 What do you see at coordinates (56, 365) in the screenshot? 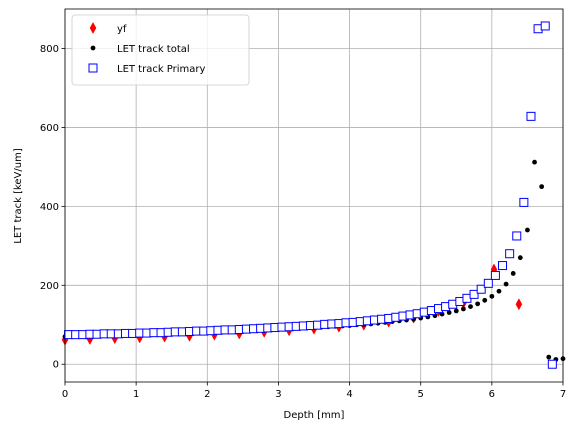
I see `y-tick-label: 0` at bounding box center [56, 365].